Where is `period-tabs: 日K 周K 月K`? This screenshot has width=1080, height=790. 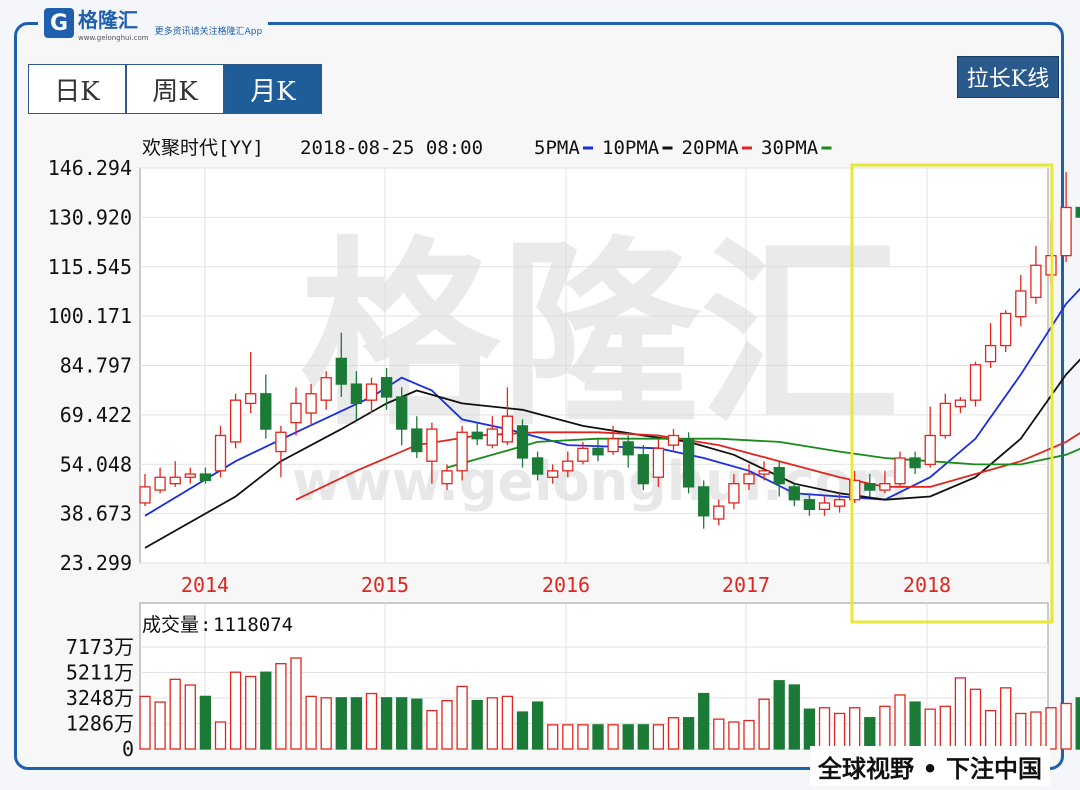
period-tabs: 日K 周K 月K is located at coordinates (175, 89).